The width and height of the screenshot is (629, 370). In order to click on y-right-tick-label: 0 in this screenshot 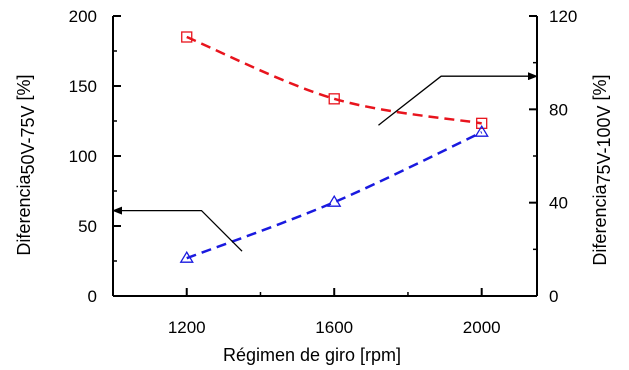, I will do `click(553, 296)`.